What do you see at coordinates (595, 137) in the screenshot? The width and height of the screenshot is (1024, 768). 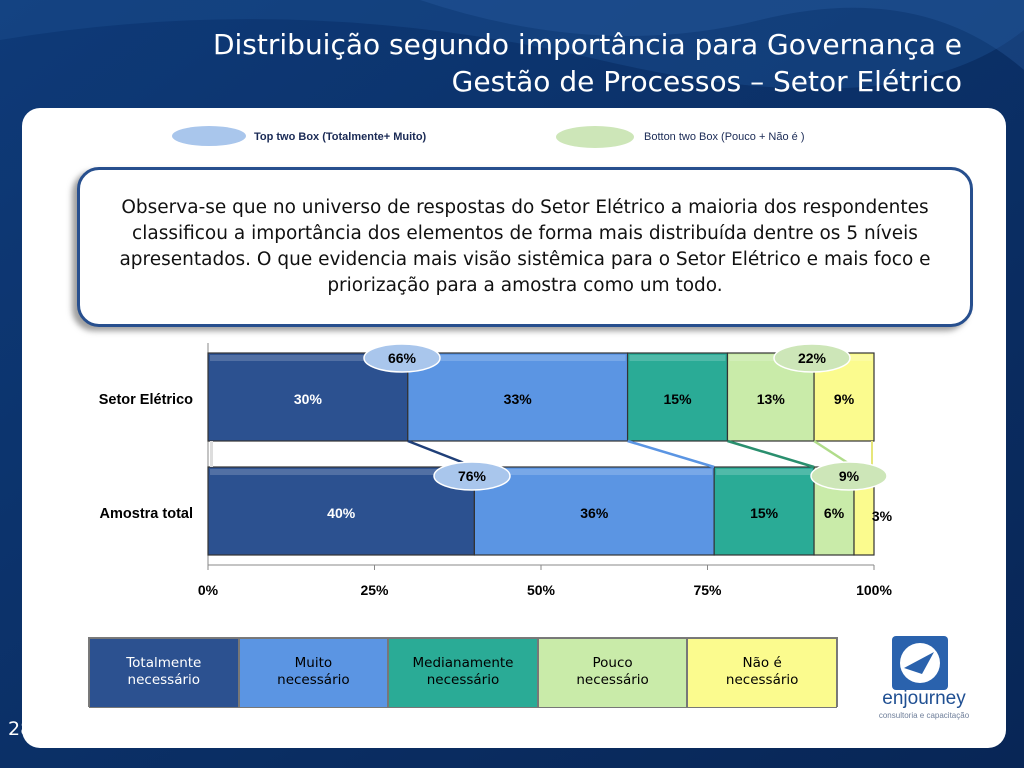 I see `bottom-two-box-swatch` at bounding box center [595, 137].